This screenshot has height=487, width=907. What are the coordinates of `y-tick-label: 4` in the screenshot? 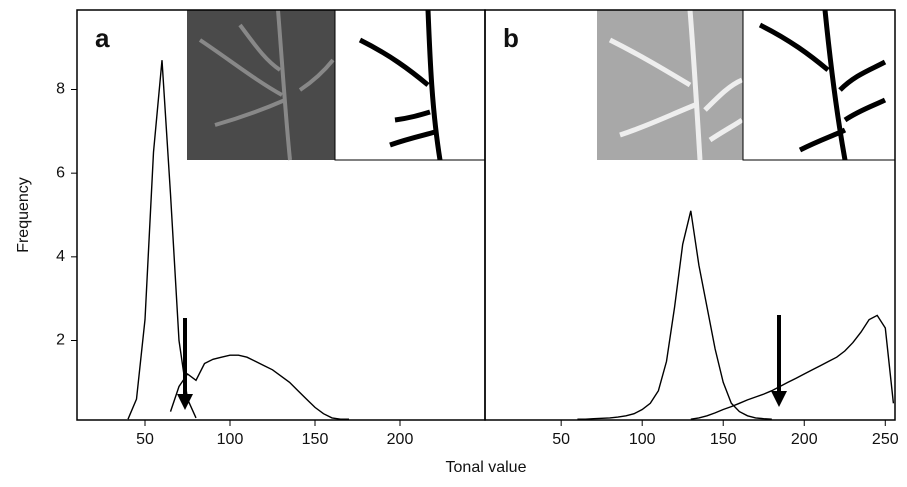 It's located at (60, 256).